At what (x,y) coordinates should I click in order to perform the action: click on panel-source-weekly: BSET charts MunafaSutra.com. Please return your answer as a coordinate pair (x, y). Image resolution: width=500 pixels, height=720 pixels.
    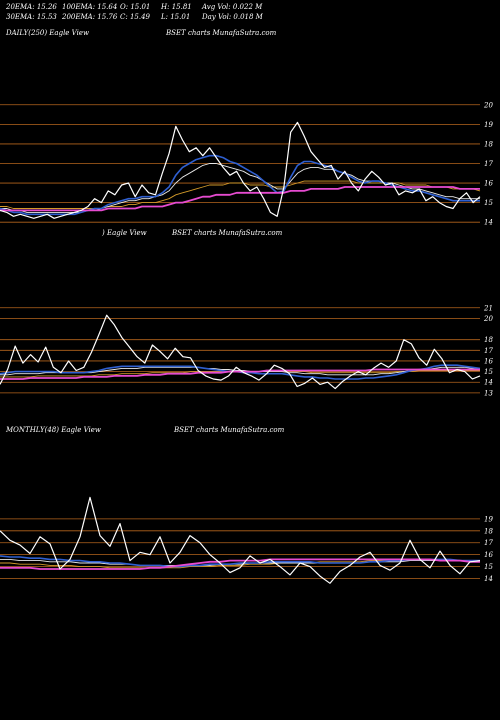
    Looking at the image, I should click on (227, 233).